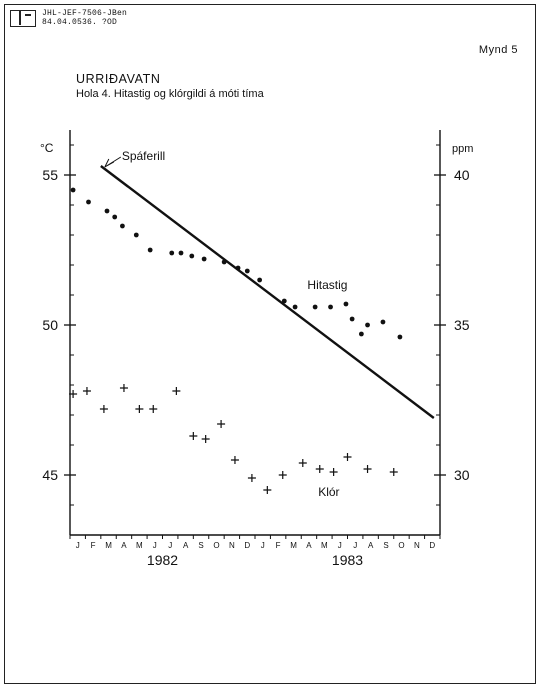 The height and width of the screenshot is (688, 542). I want to click on right-tick-label: 30, so click(462, 475).